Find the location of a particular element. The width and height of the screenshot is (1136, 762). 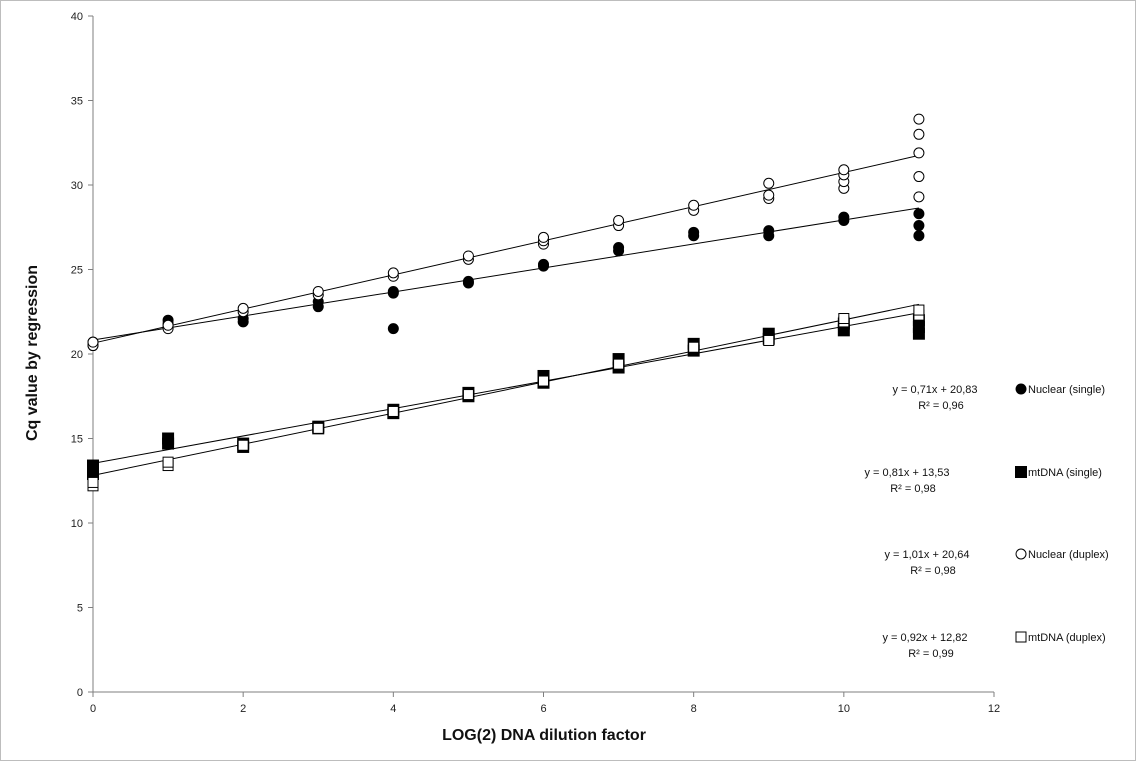

x-tick-label: 12 is located at coordinates (994, 709).